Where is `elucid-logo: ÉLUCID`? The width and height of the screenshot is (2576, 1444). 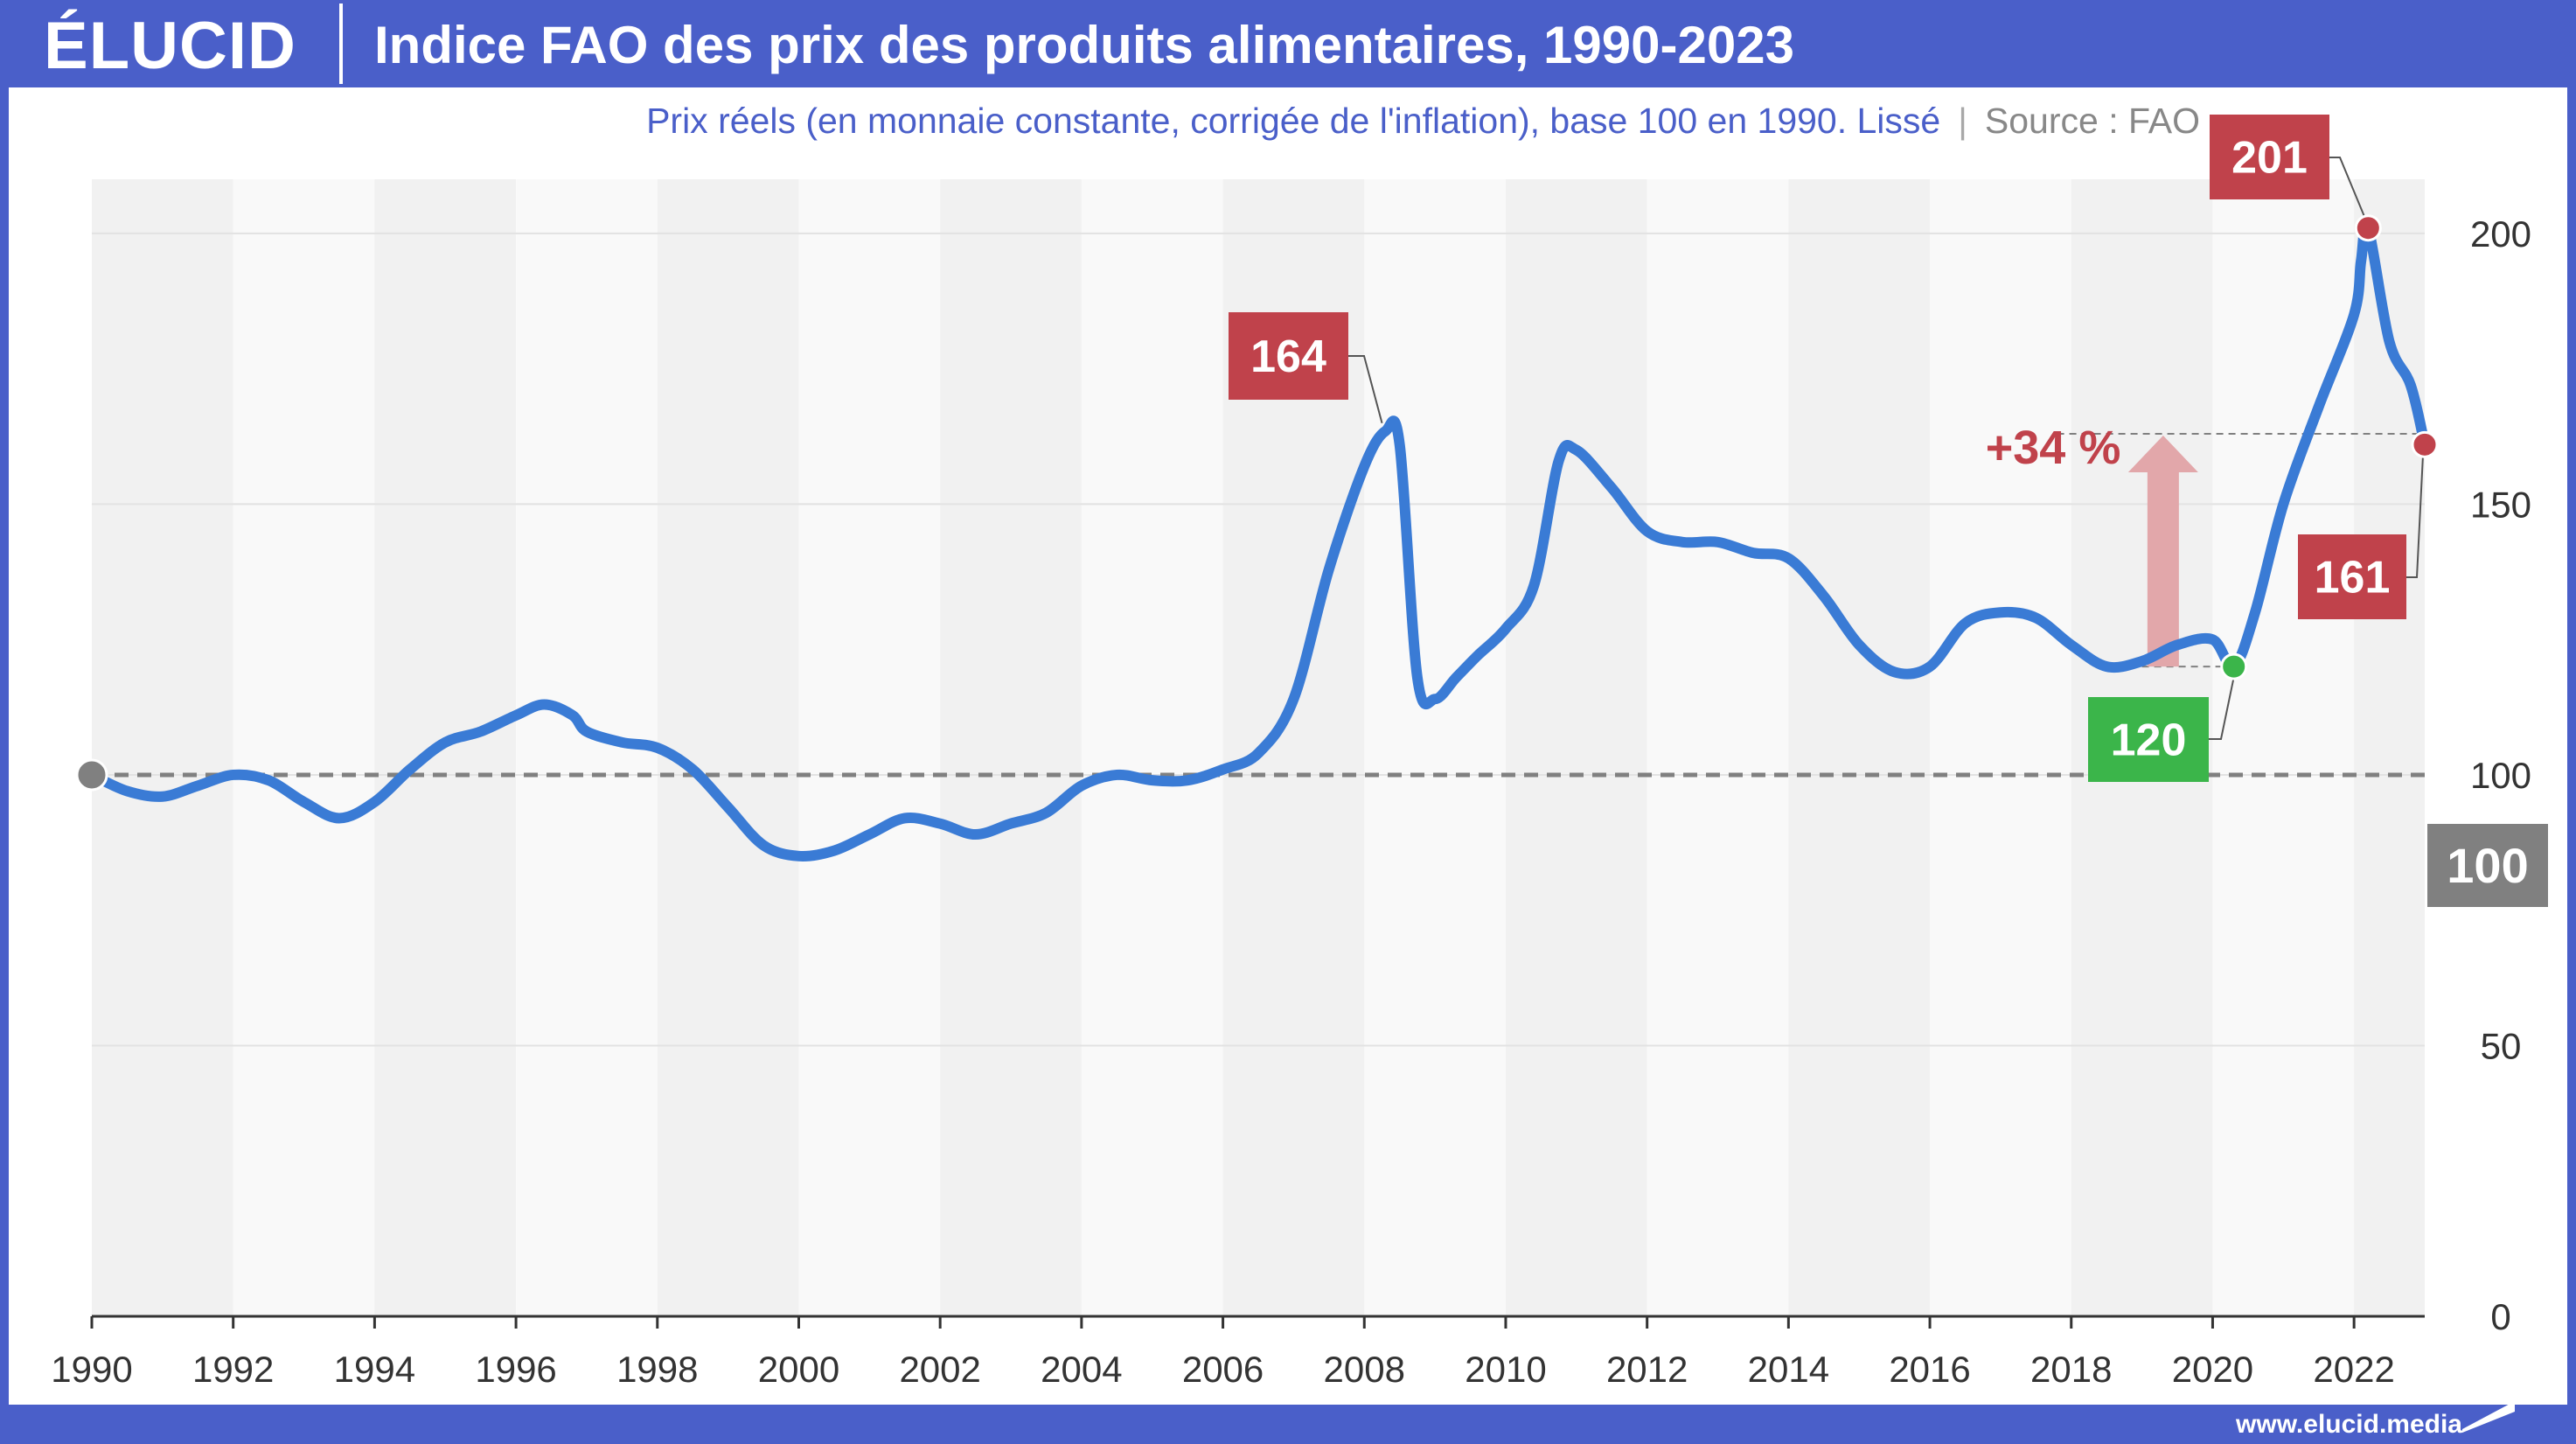
elucid-logo: ÉLUCID is located at coordinates (170, 46).